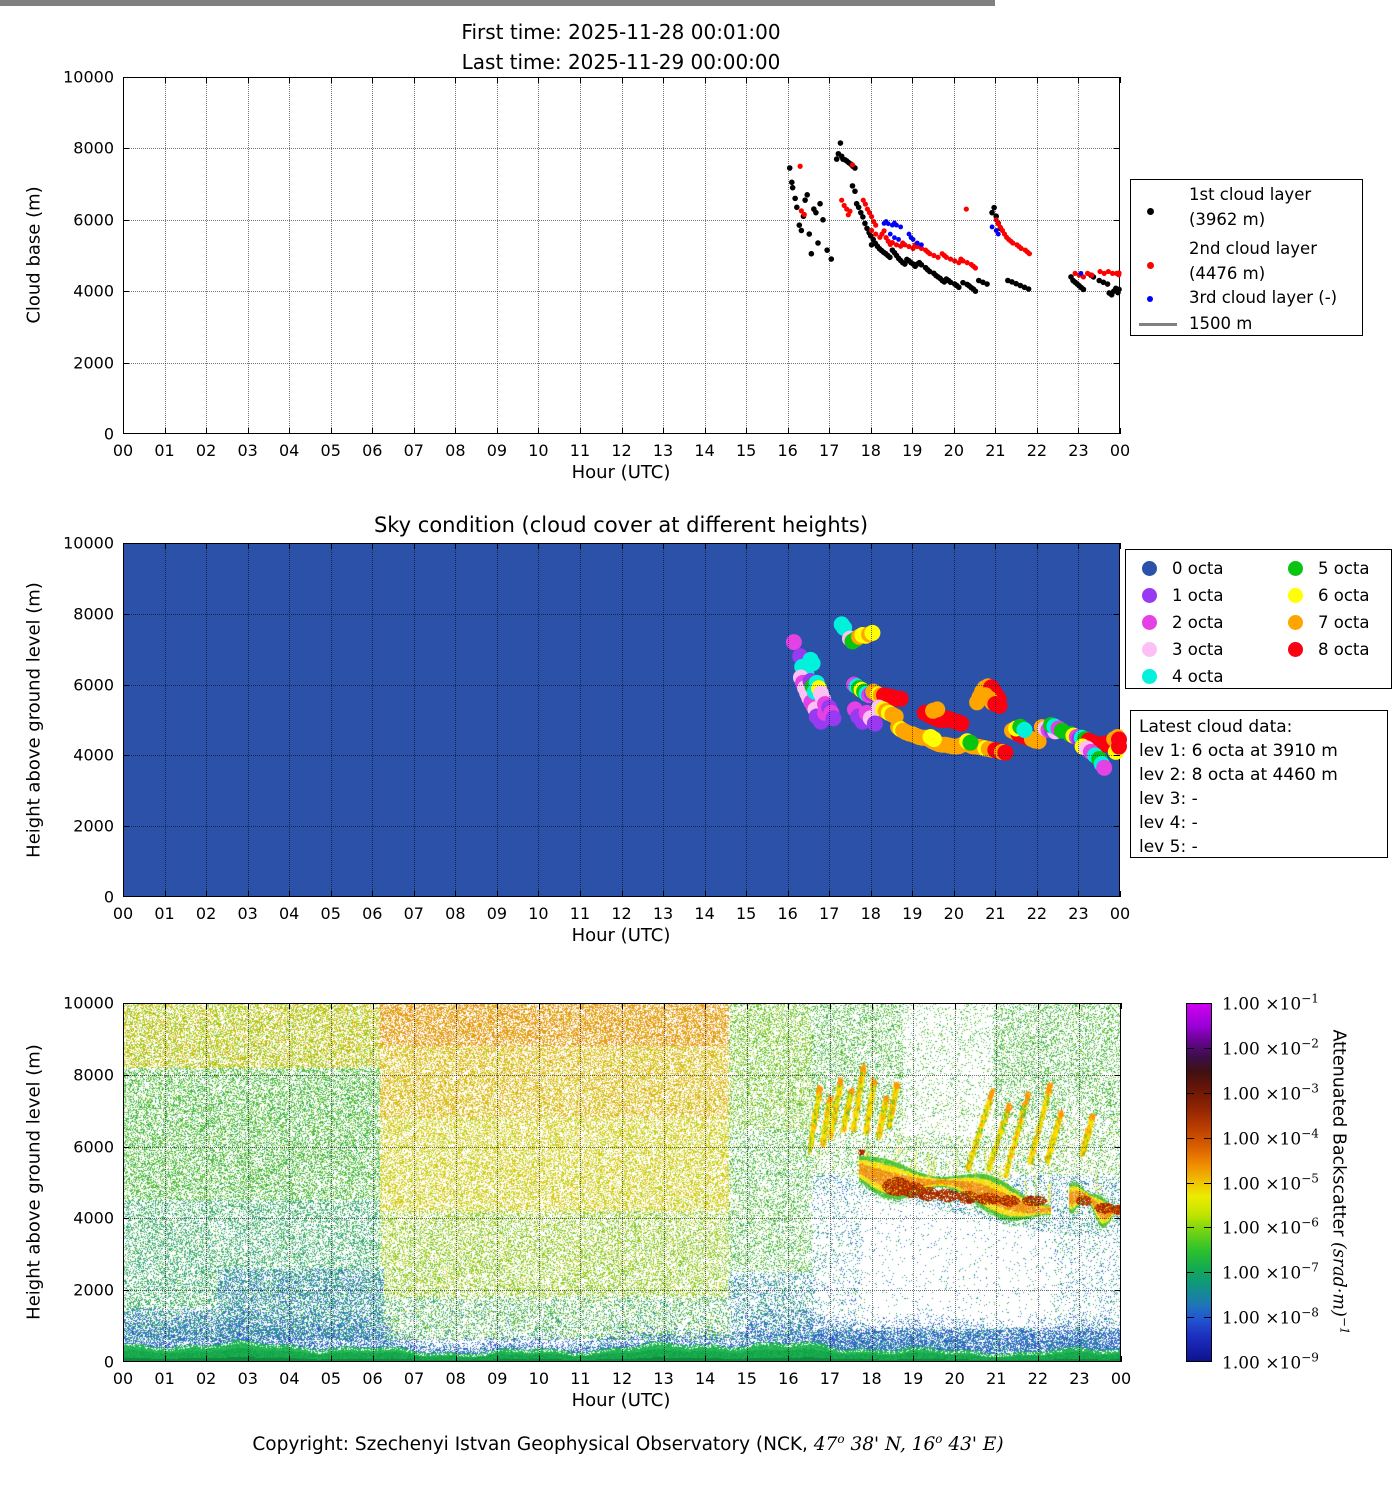 This screenshot has width=1400, height=1500. What do you see at coordinates (88, 1003) in the screenshot?
I see `y-tick-label: 10000` at bounding box center [88, 1003].